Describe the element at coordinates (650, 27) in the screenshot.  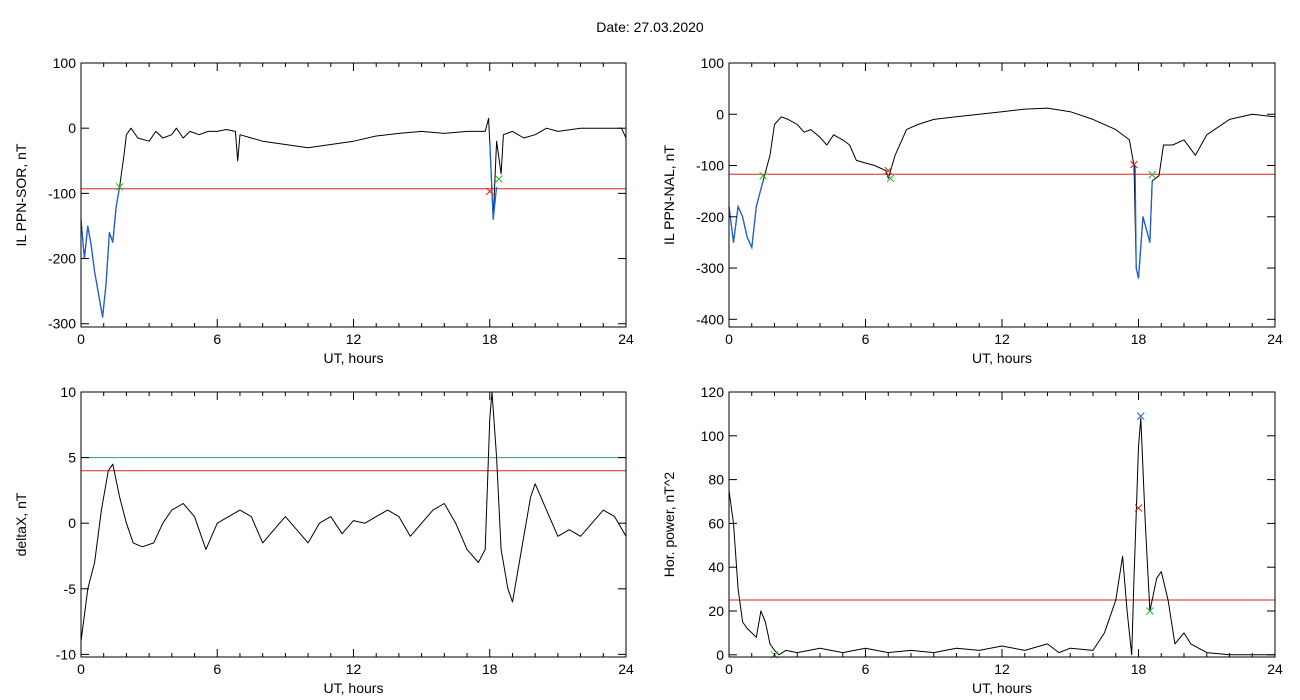
I see `chart-title: Date: 27.03.2020` at that location.